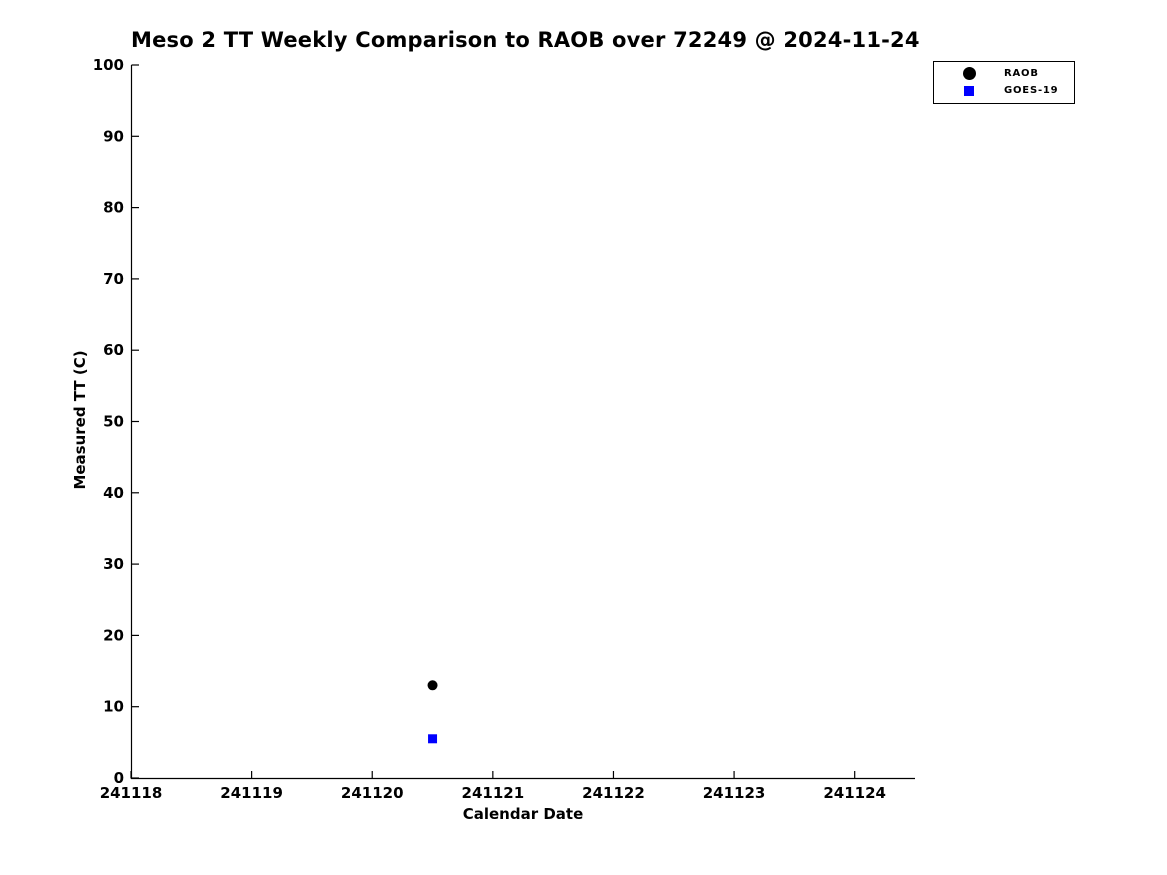 This screenshot has width=1167, height=875. What do you see at coordinates (113, 208) in the screenshot?
I see `y-tick-label: 80` at bounding box center [113, 208].